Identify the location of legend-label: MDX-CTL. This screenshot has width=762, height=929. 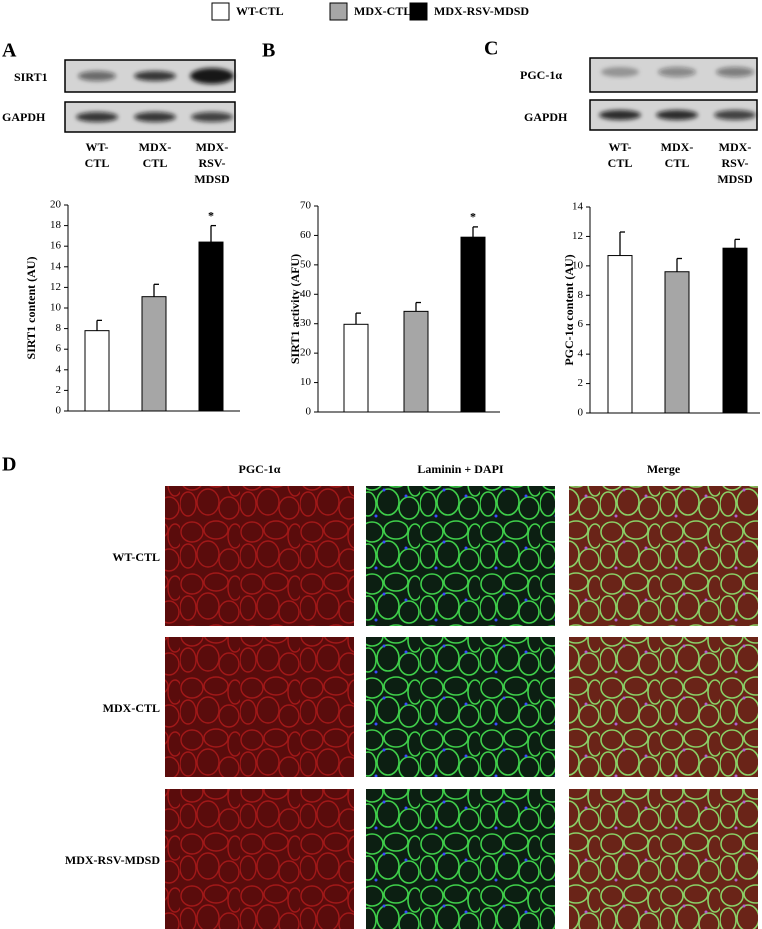
(382, 11).